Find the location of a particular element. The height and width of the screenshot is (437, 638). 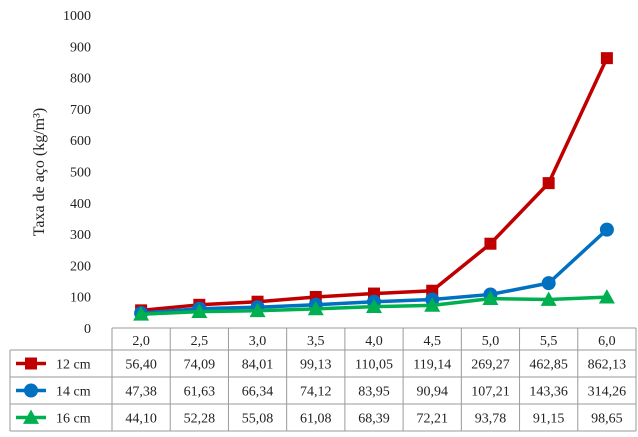

table-cell-value: 98,65 is located at coordinates (607, 419).